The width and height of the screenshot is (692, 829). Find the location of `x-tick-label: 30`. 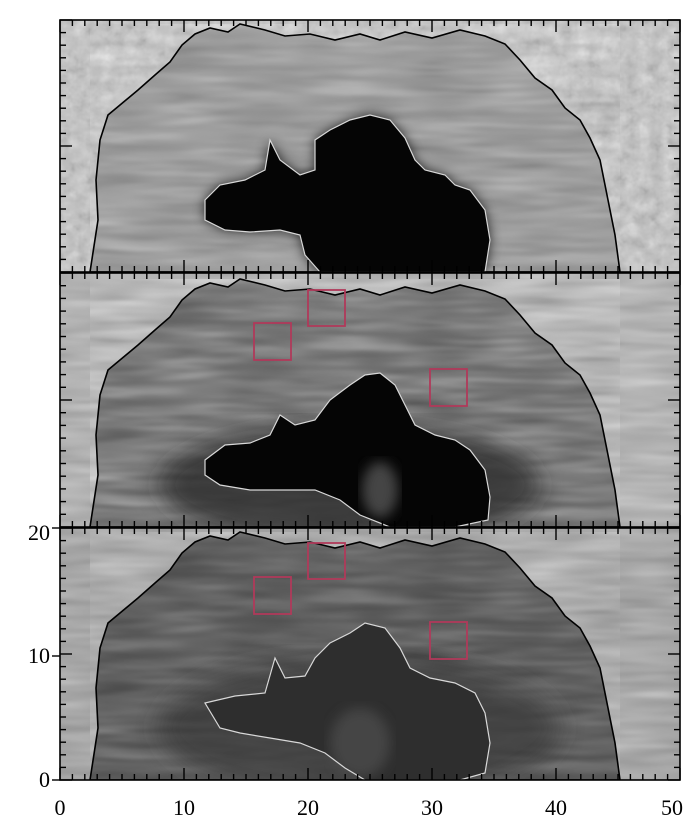

x-tick-label: 30 is located at coordinates (432, 807).